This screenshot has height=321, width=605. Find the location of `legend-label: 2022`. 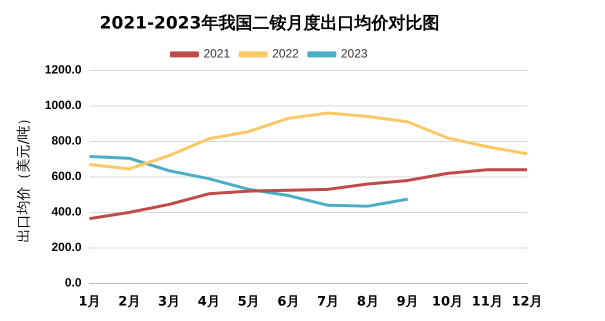

legend-label: 2022 is located at coordinates (286, 53).